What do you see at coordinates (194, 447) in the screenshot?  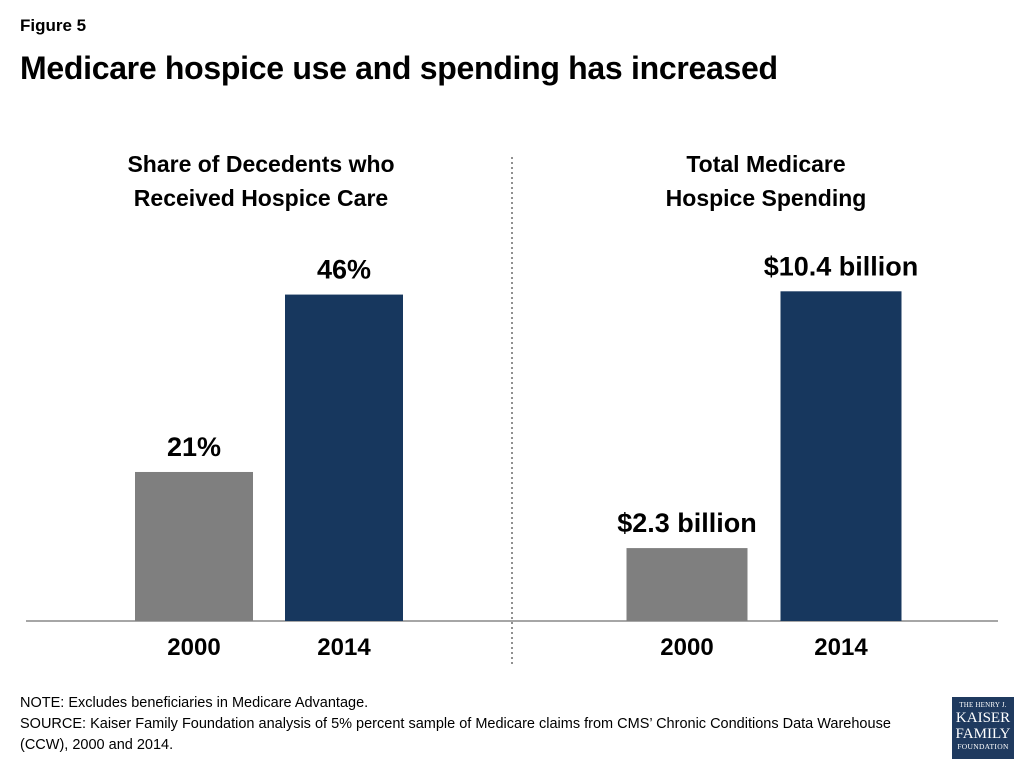 I see `chart-1-value-label-2000: 21%` at bounding box center [194, 447].